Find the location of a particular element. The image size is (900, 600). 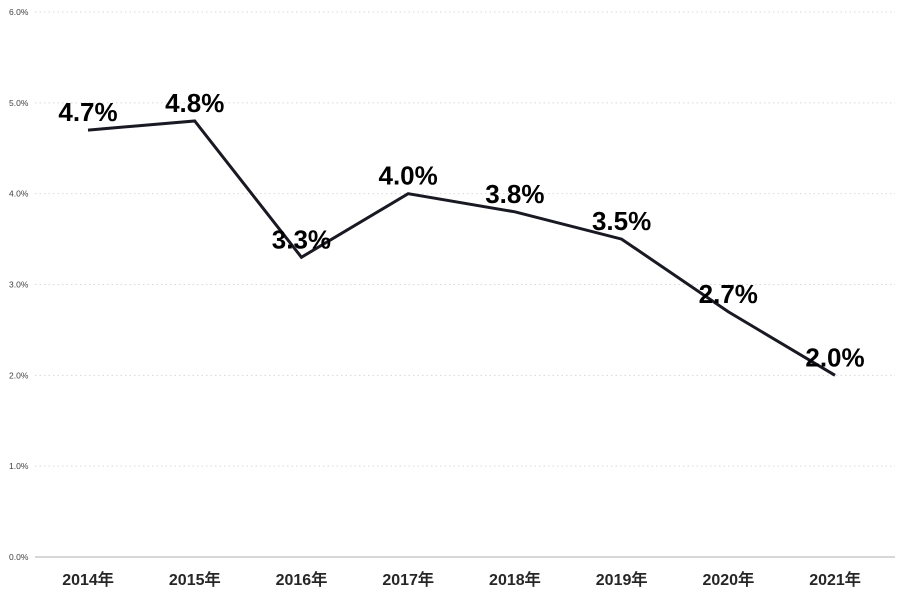

y-axis-tick-label: 4.0% is located at coordinates (19, 194).